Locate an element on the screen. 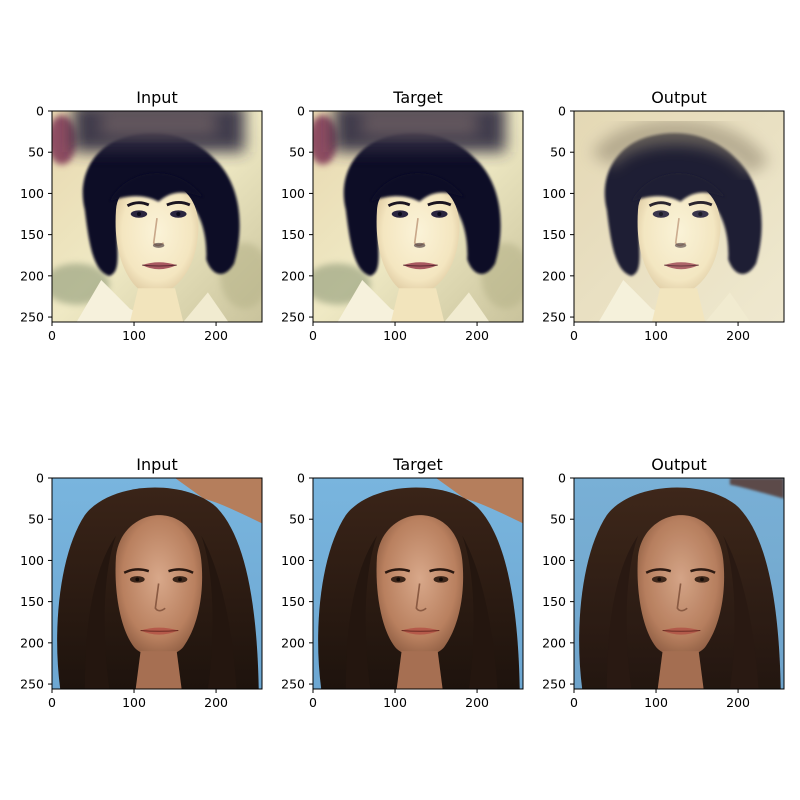 This screenshot has height=800, width=800. panel-3: Output 0 100 200 0 50 100 150 200 250 is located at coordinates (663, 215).